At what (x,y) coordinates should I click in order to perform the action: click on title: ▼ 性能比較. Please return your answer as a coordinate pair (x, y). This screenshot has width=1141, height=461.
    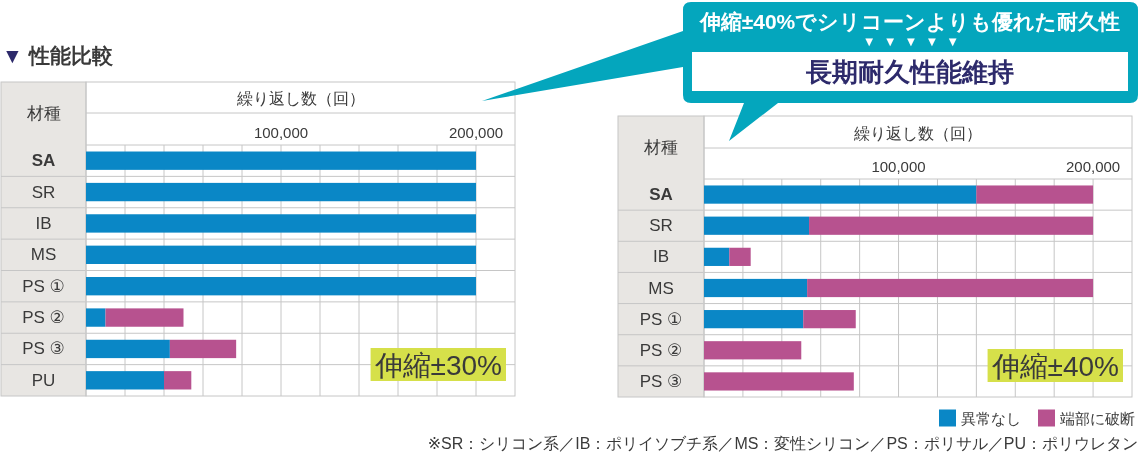
    Looking at the image, I should click on (57, 55).